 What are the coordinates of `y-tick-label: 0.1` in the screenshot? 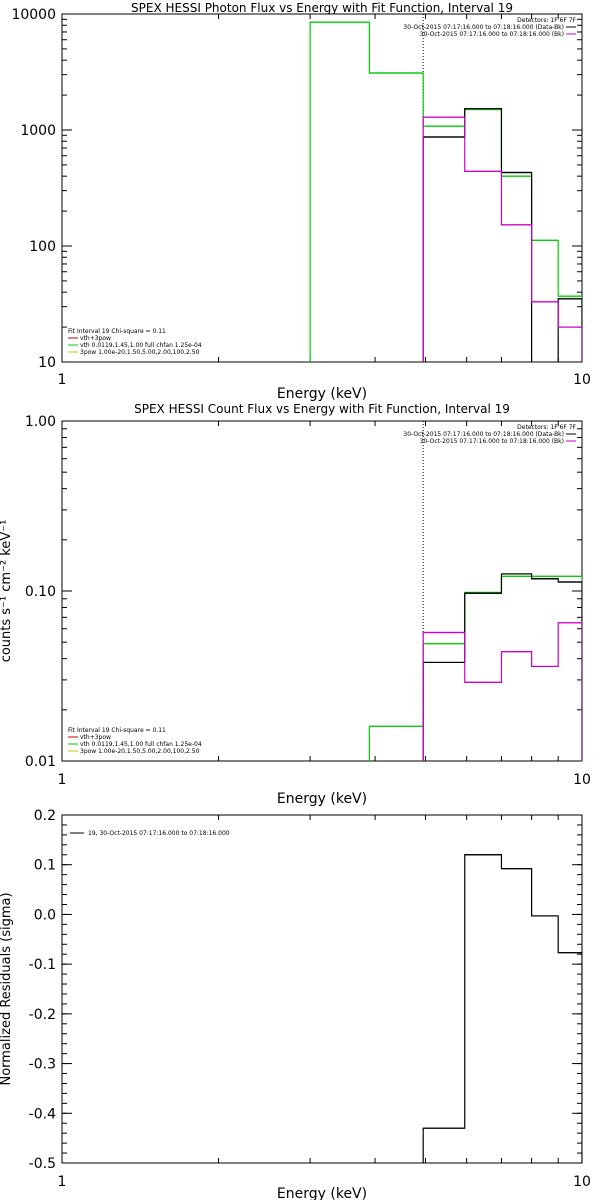 It's located at (45, 866).